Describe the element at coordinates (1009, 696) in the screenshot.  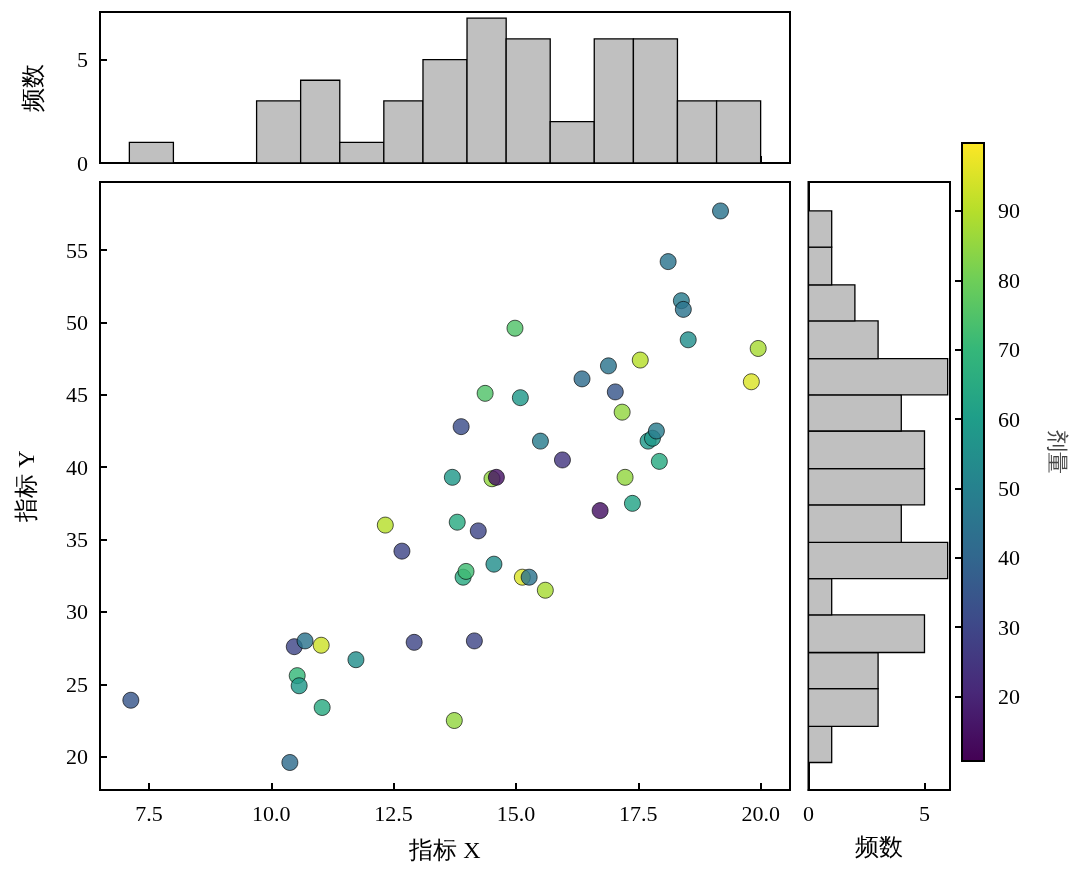
I see `color-bar-label: 20` at that location.